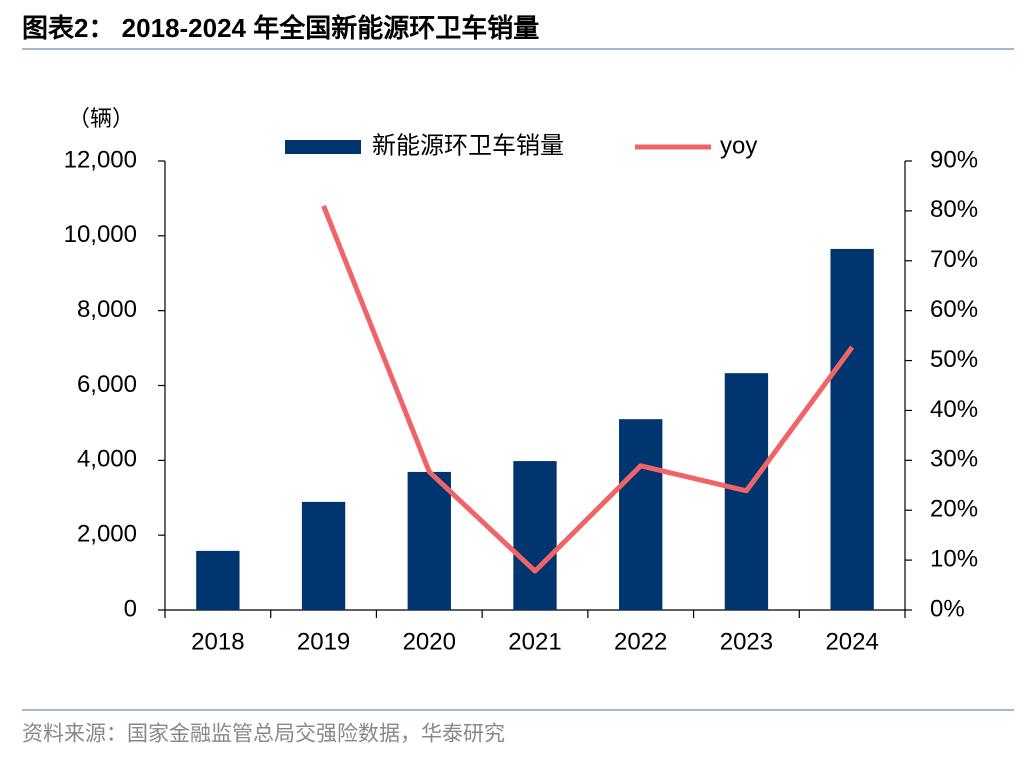 The height and width of the screenshot is (760, 1036). Describe the element at coordinates (947, 608) in the screenshot. I see `y2-tick-label: 0%` at that location.